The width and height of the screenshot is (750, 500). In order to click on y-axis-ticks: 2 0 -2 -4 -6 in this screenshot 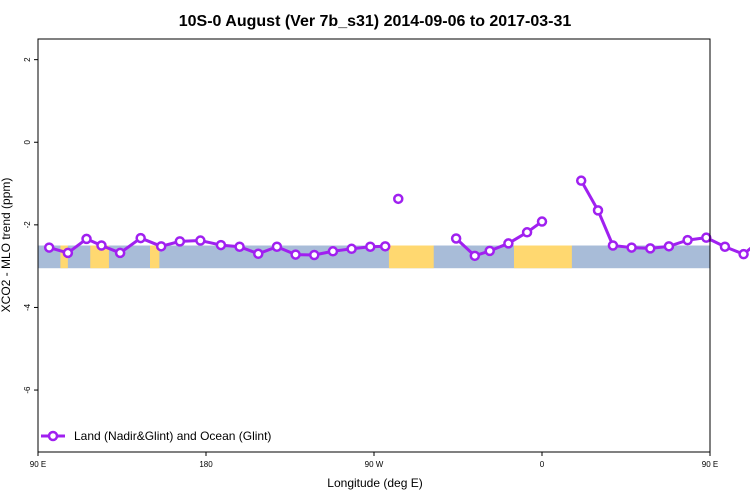, I will do `click(30, 225)`.